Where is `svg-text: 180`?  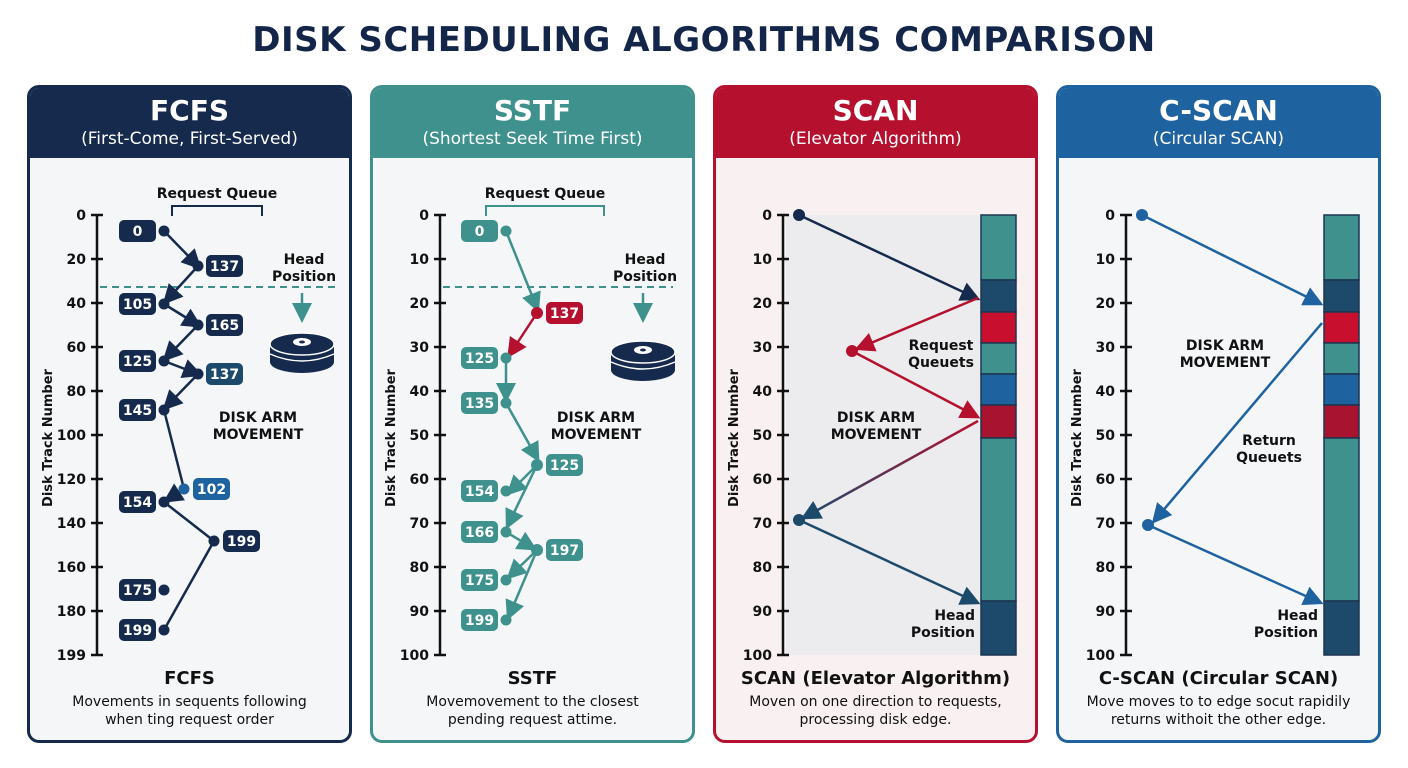 svg-text: 180 is located at coordinates (71, 612).